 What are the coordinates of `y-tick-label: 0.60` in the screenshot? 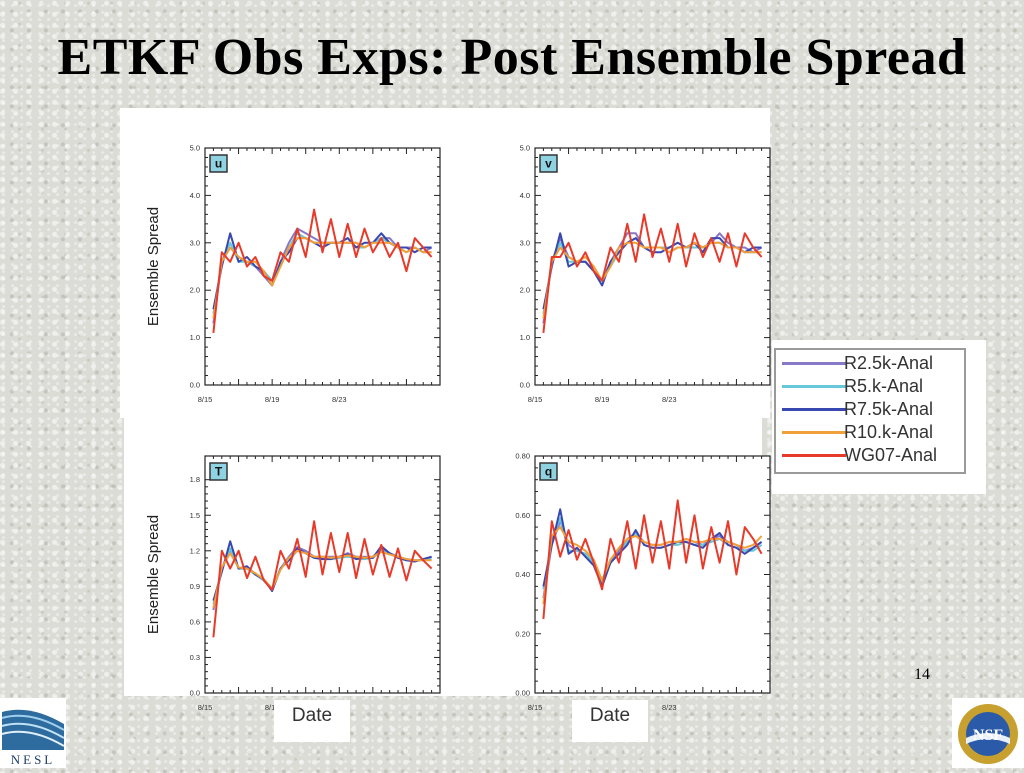 It's located at (522, 515).